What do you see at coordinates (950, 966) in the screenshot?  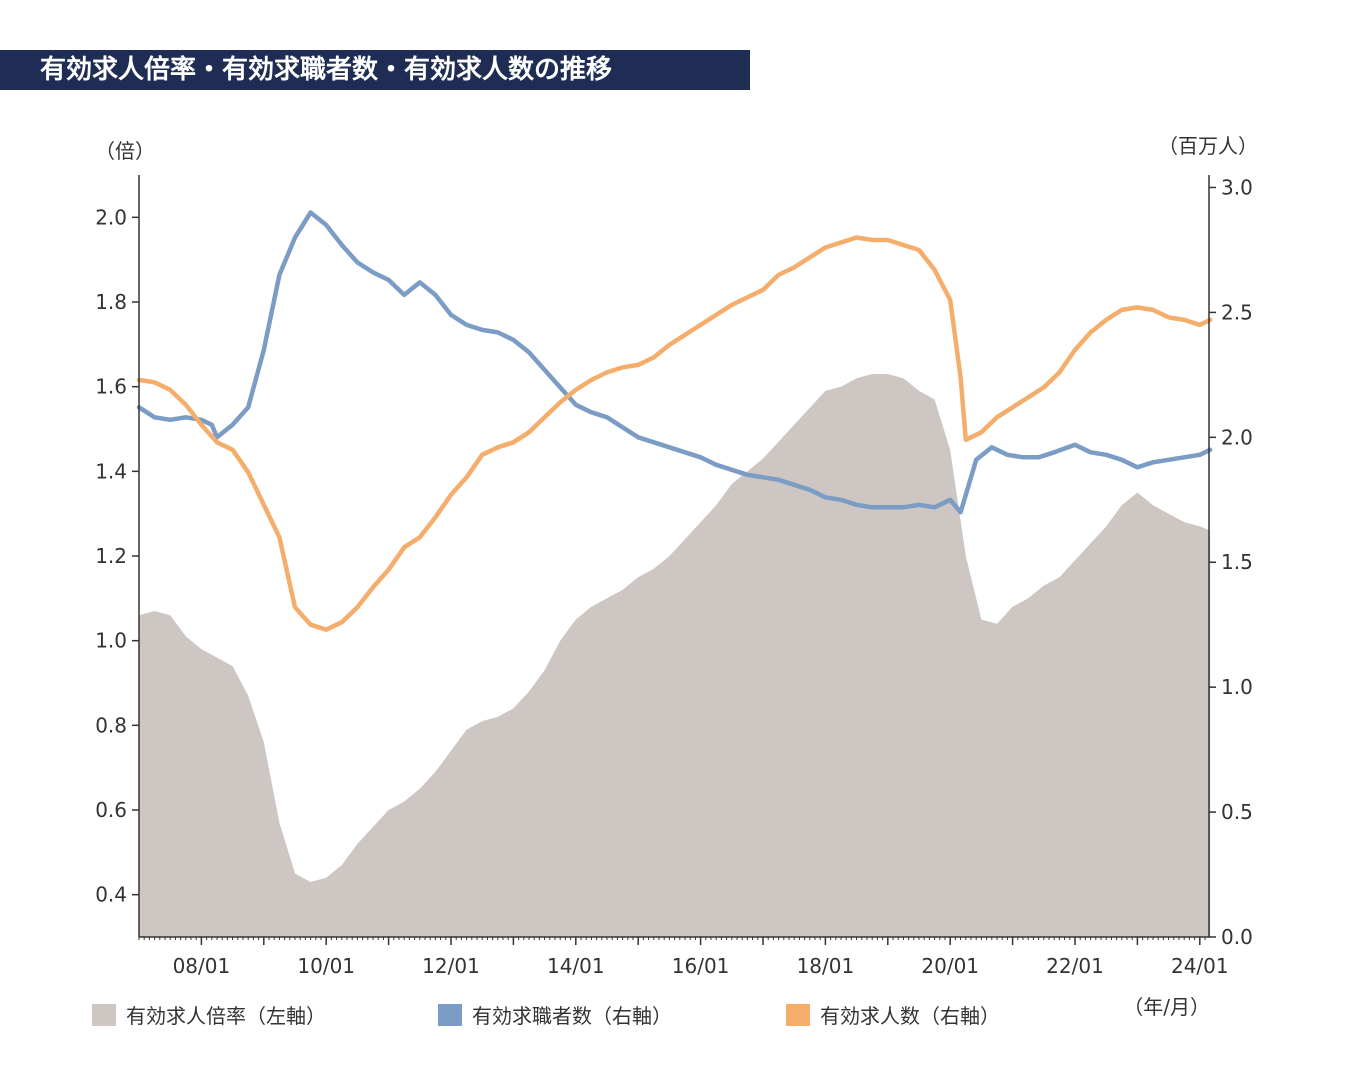 I see `x-tick-label: 20/01` at bounding box center [950, 966].